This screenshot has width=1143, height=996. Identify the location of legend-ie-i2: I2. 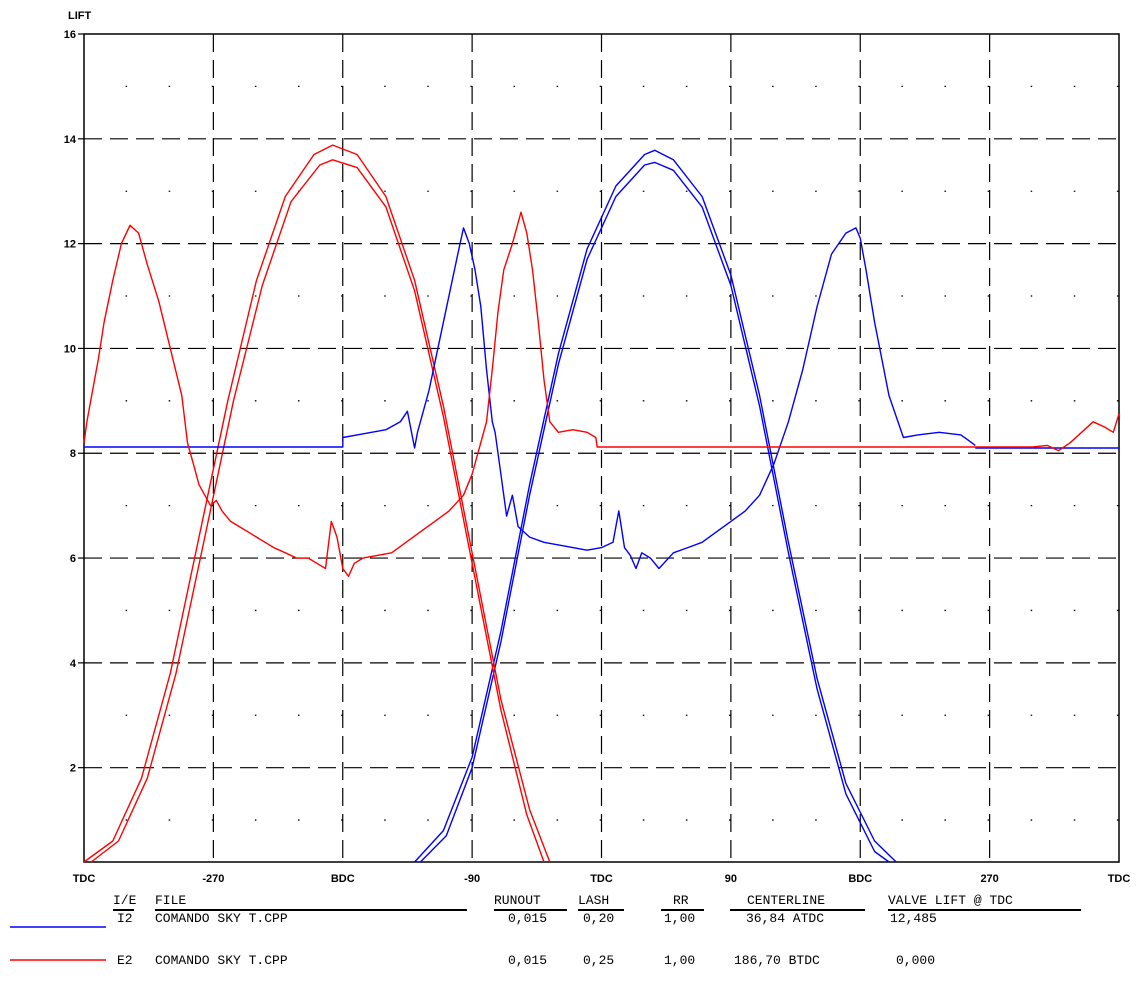
(125, 918).